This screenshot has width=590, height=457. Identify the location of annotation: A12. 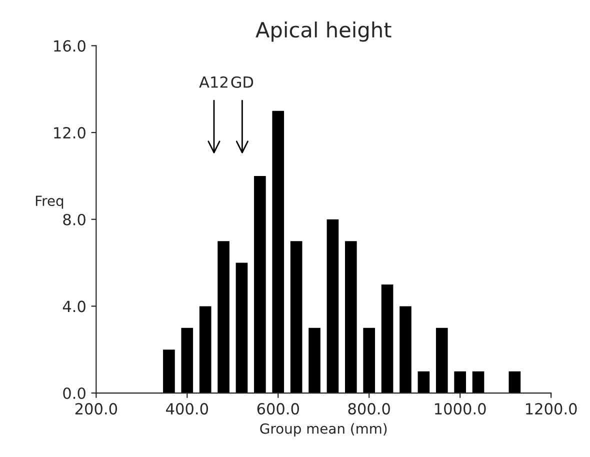
(213, 82).